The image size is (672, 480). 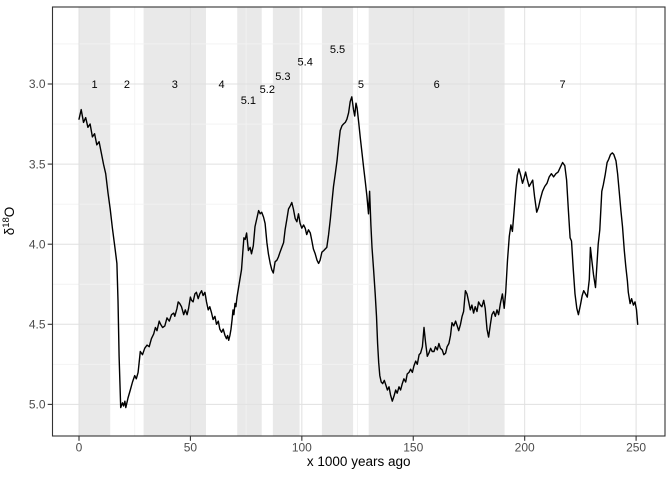 What do you see at coordinates (79, 448) in the screenshot?
I see `x-tick-label: 0` at bounding box center [79, 448].